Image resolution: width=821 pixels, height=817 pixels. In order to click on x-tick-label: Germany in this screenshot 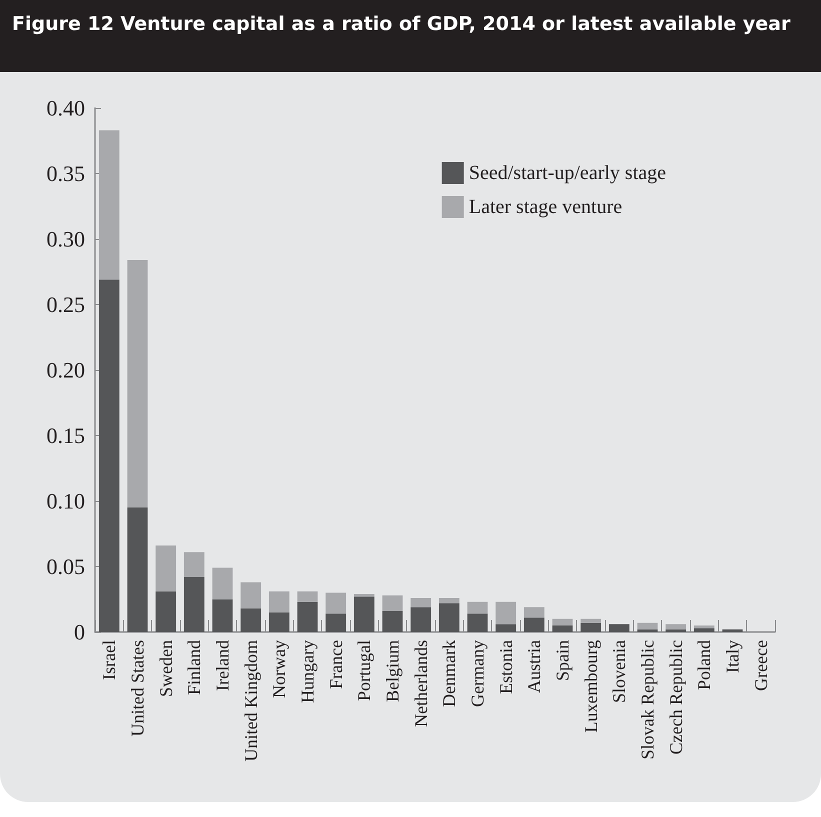, I will do `click(478, 673)`.